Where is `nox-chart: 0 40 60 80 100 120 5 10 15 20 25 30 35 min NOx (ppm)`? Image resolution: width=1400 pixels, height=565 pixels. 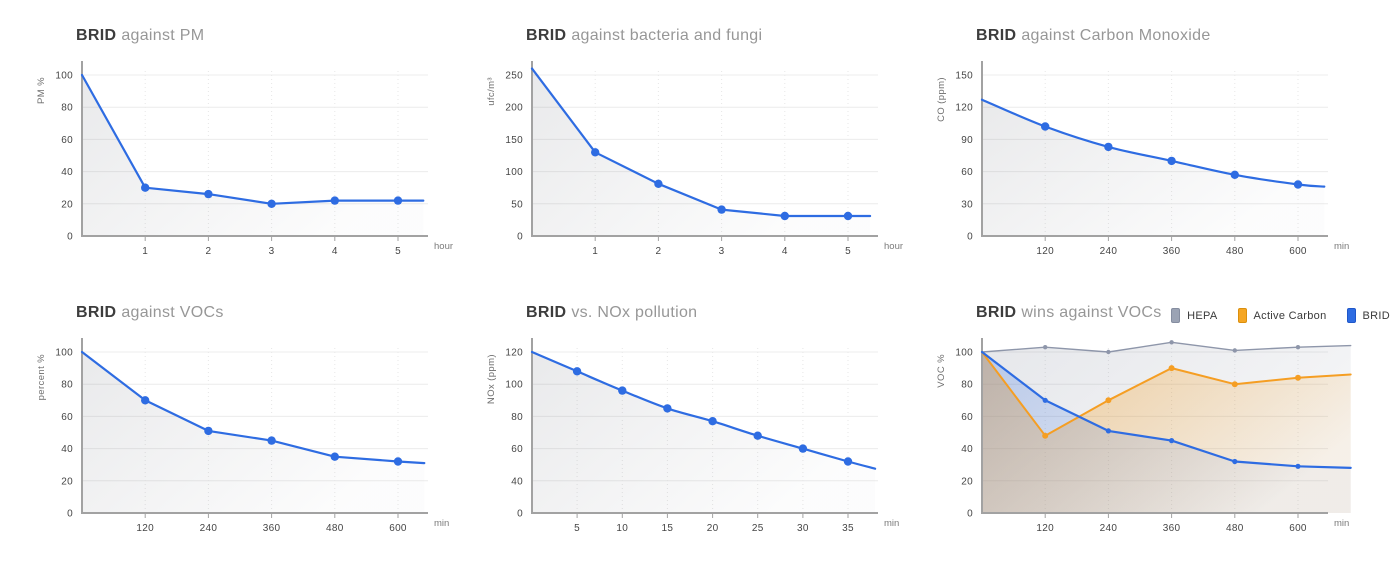
nox-chart: 0 40 60 80 100 120 5 10 15 20 25 30 35 min NOx (ppm) is located at coordinates (692, 436).